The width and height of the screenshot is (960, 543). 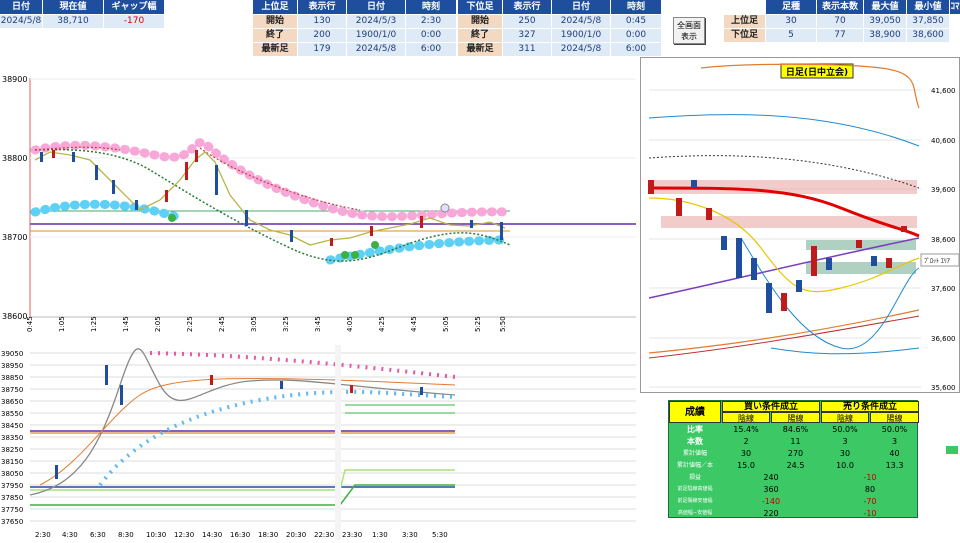 I want to click on x-tick: 10:30, so click(x=156, y=535).